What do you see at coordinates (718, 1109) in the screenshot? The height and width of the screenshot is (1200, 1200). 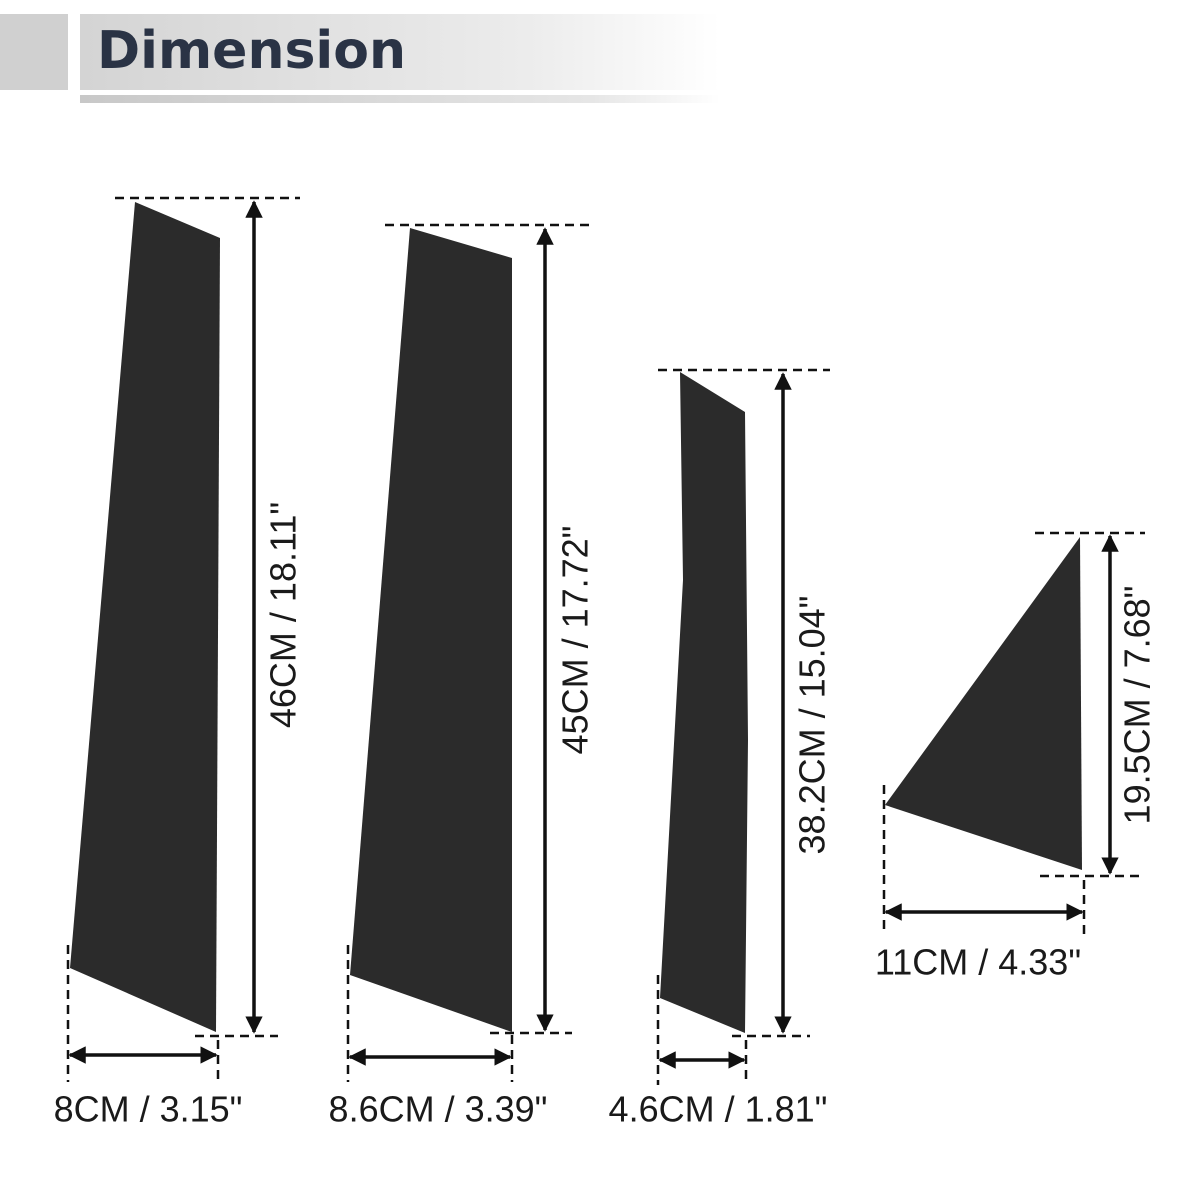 I see `width-label: 4.6CM / 1.81"` at bounding box center [718, 1109].